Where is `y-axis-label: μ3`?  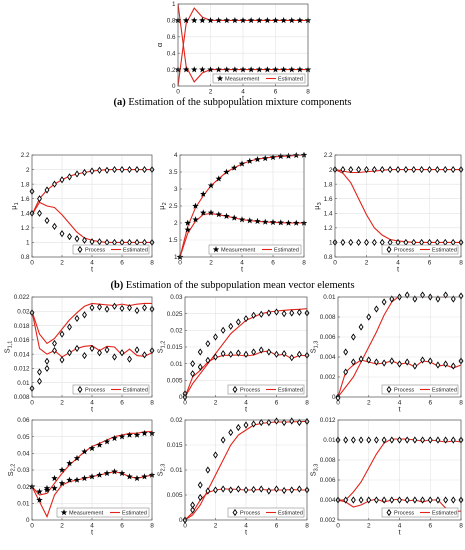 y-axis-label: μ3 is located at coordinates (317, 205).